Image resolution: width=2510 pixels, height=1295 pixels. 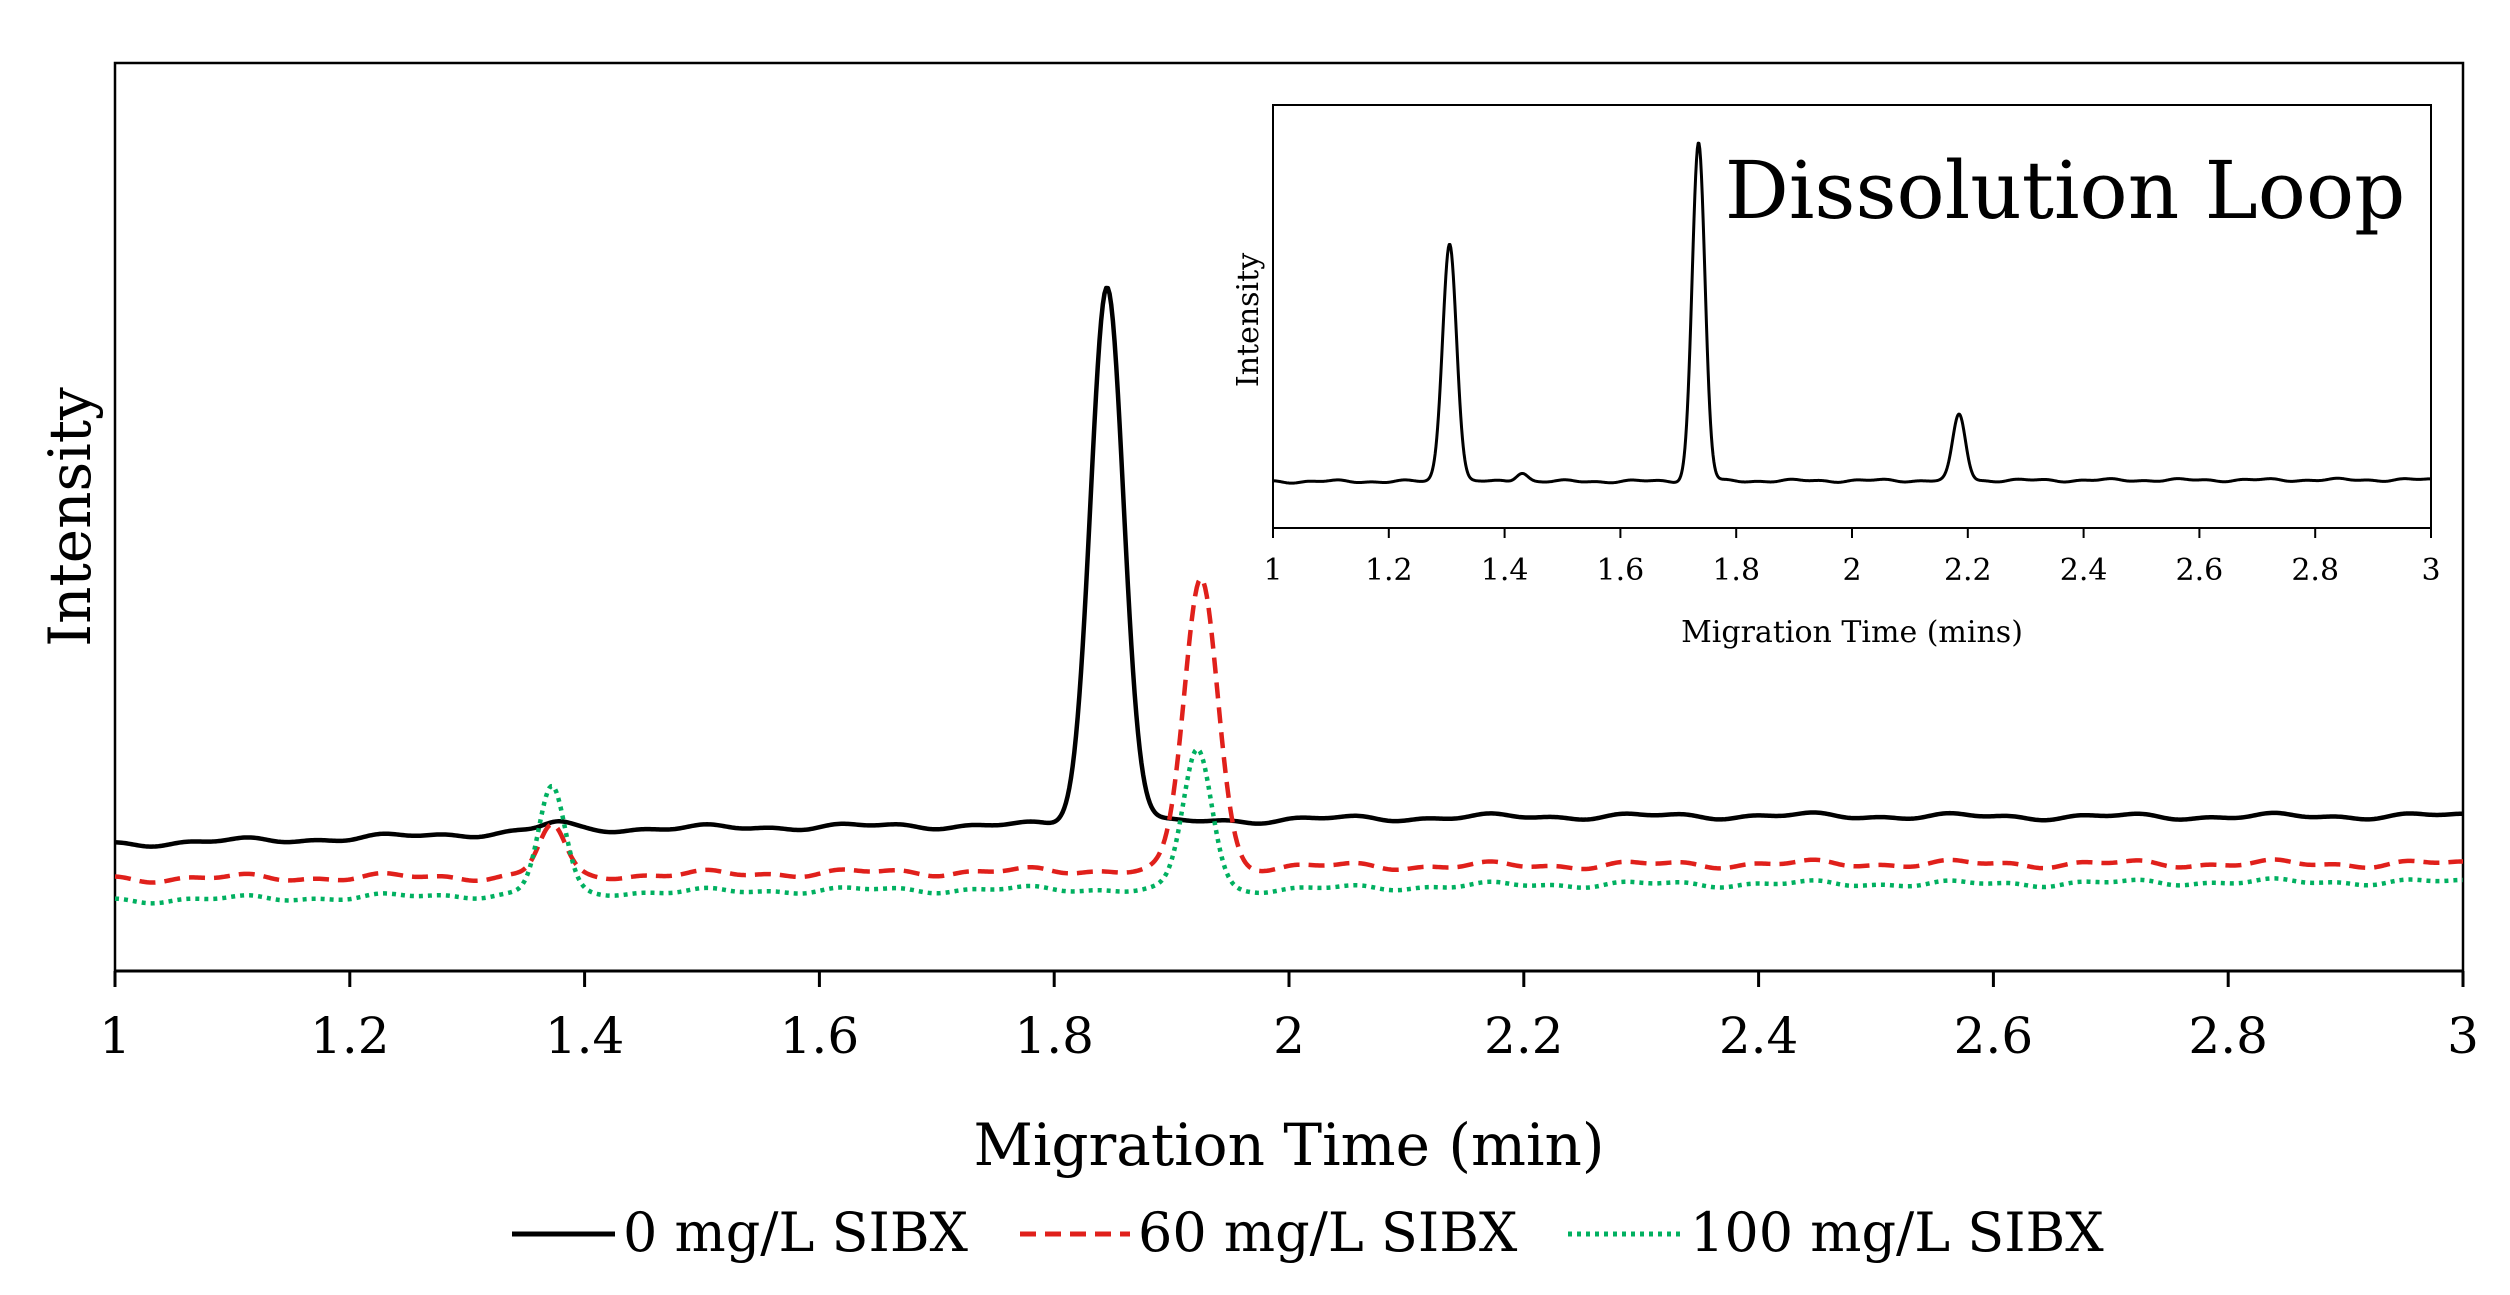 I want to click on inset-series-dissolution-loop, so click(x=1852, y=313).